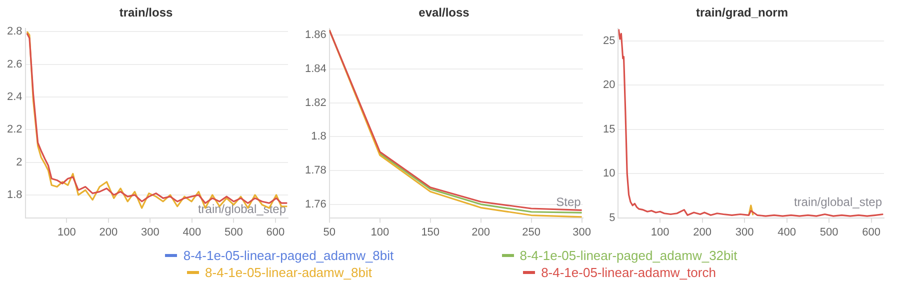 The image size is (899, 301). Describe the element at coordinates (315, 35) in the screenshot. I see `y-tick-label: 1.86` at that location.